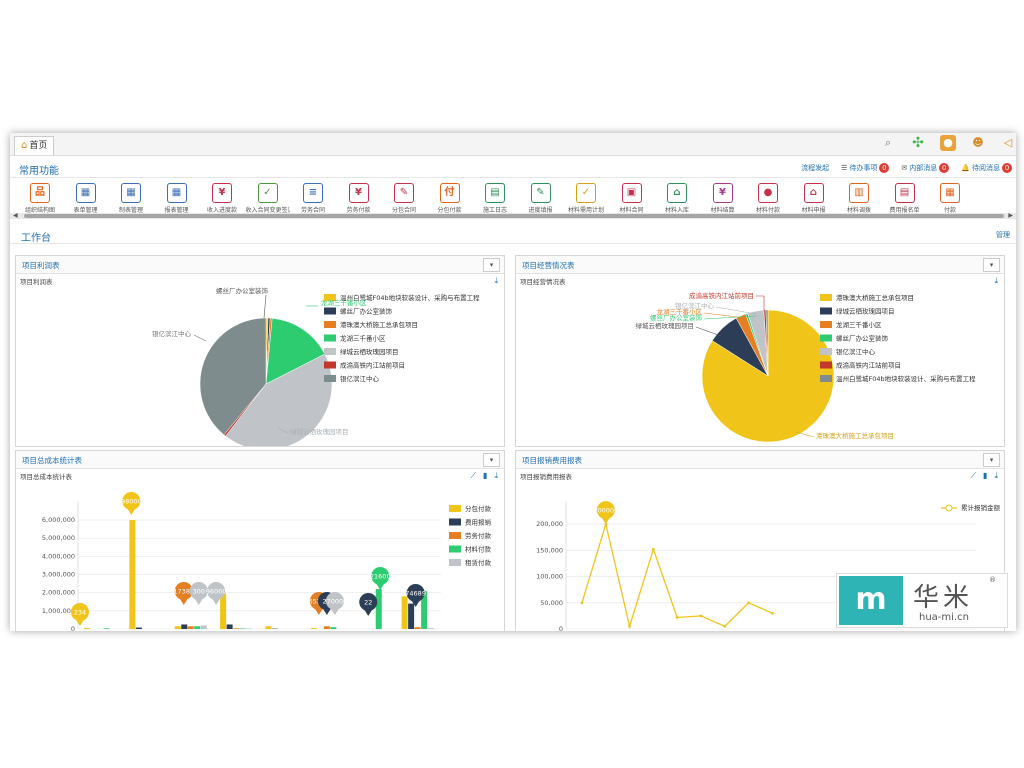 The image size is (1024, 768). Describe the element at coordinates (859, 198) in the screenshot. I see `function-item: ▥ 材料调拨` at that location.